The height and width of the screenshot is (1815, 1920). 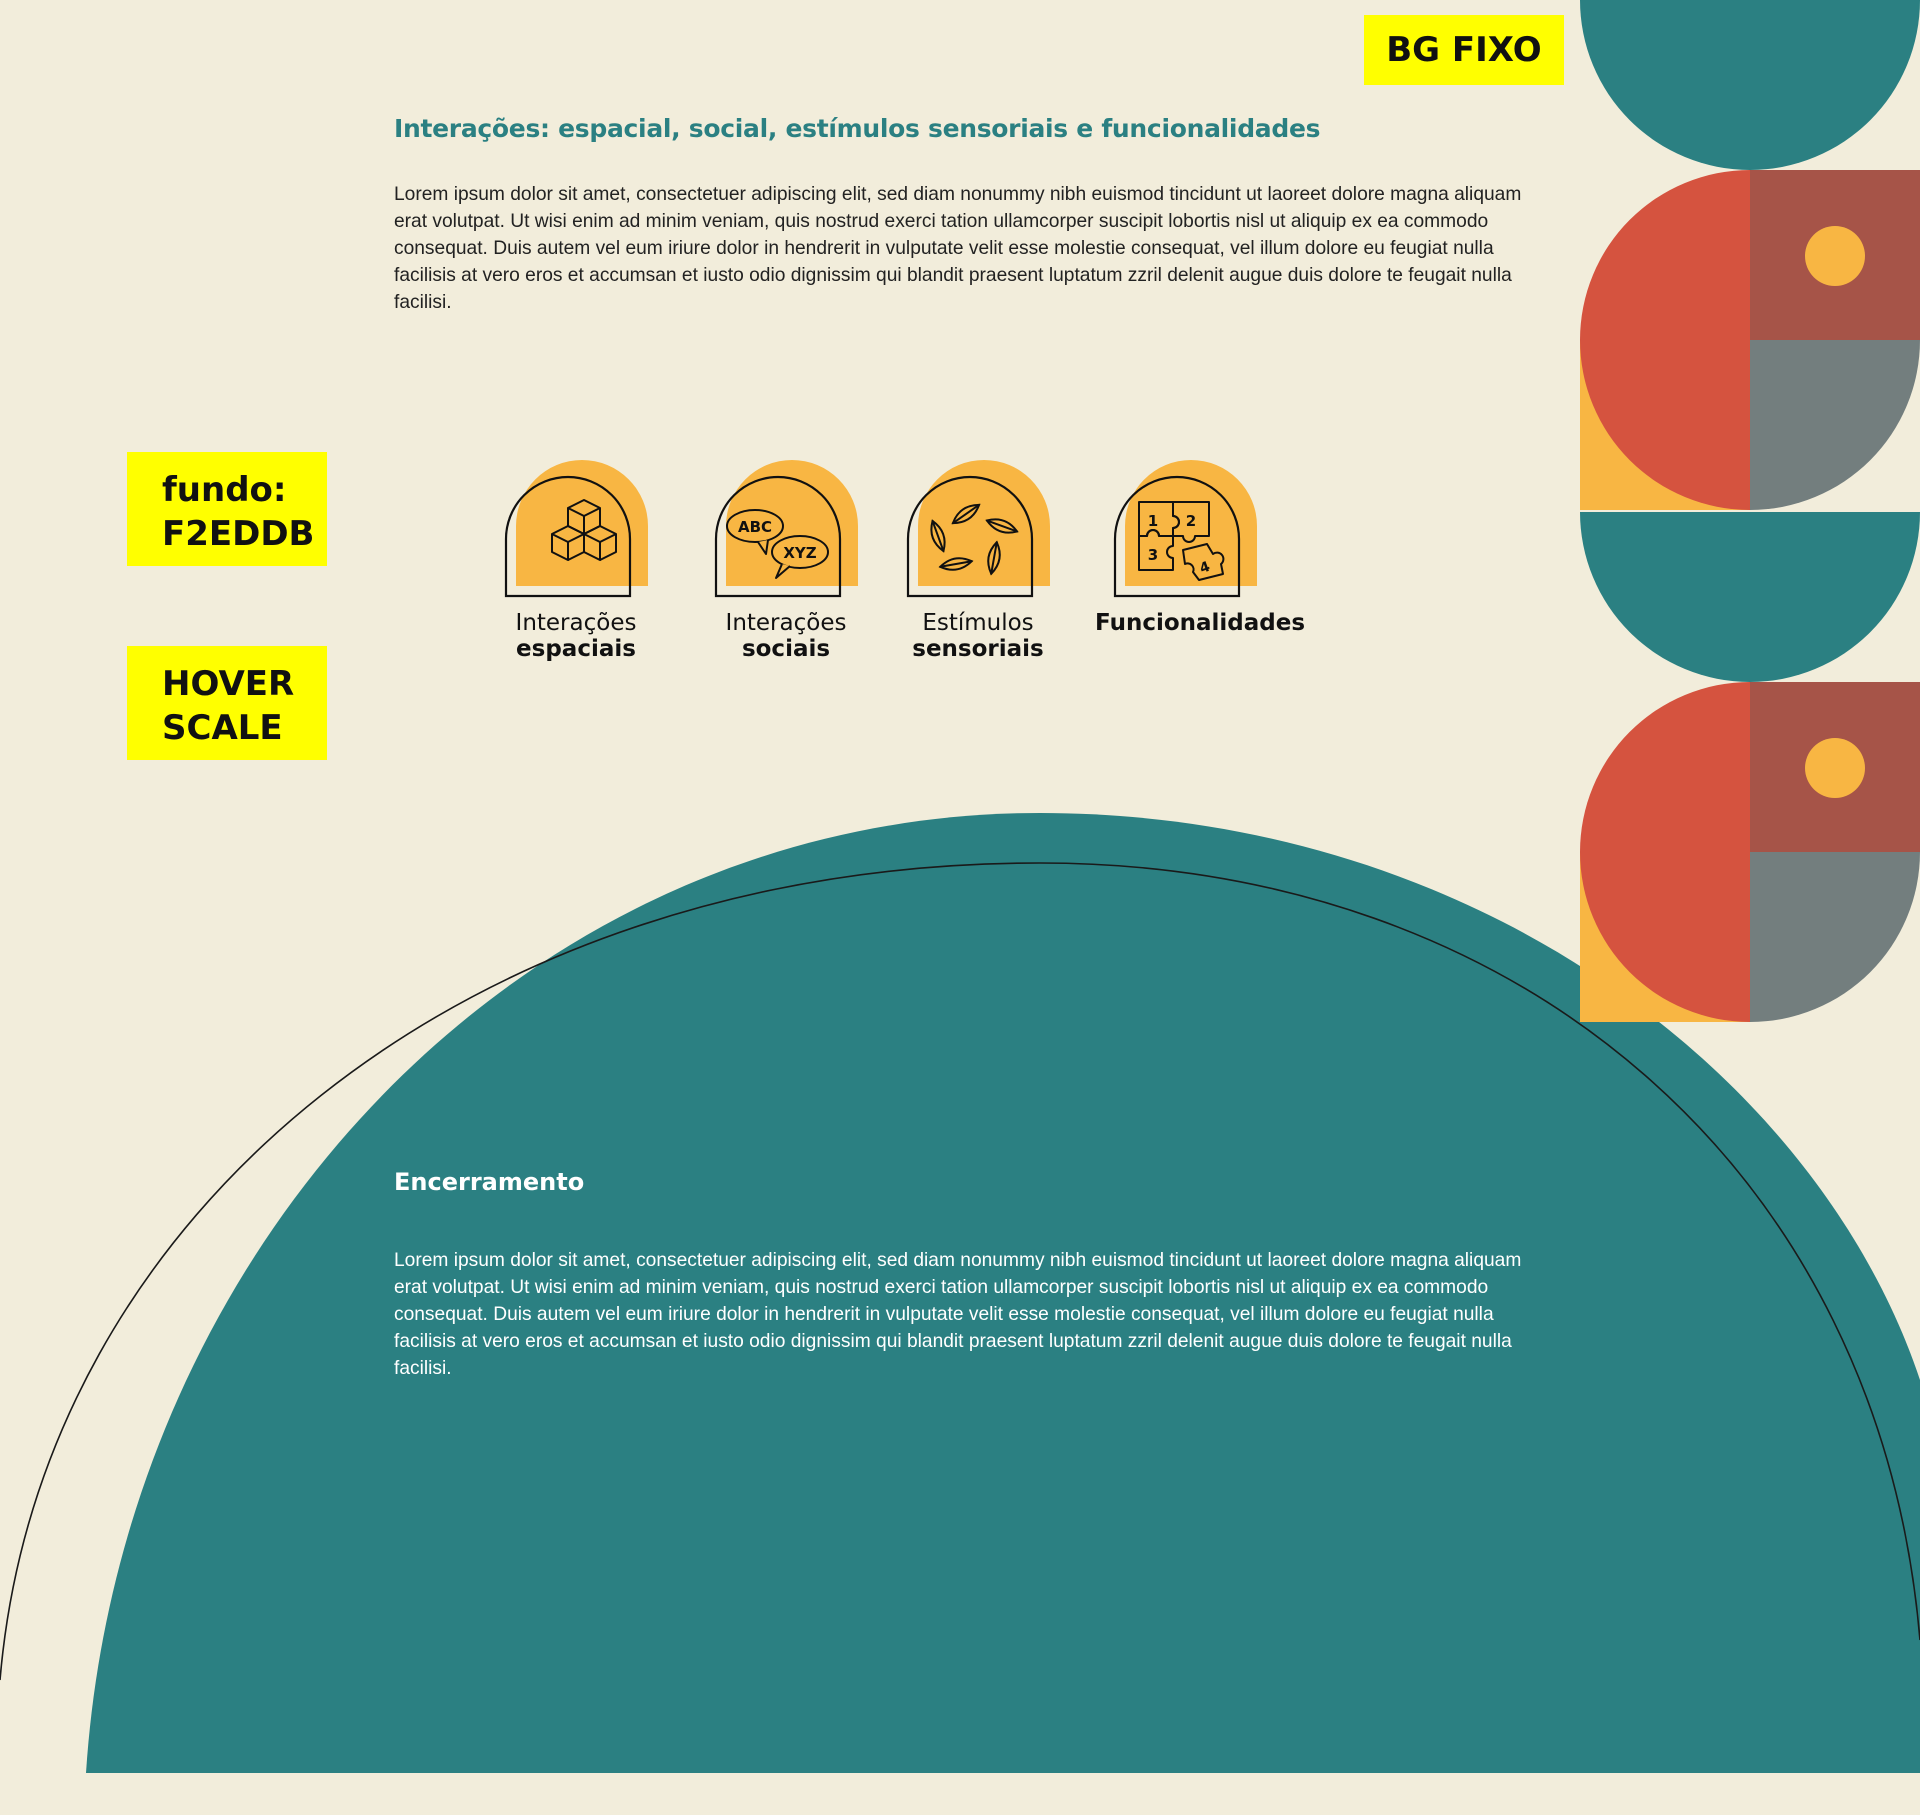 I want to click on bubble-text-abc: ABC, so click(x=755, y=527).